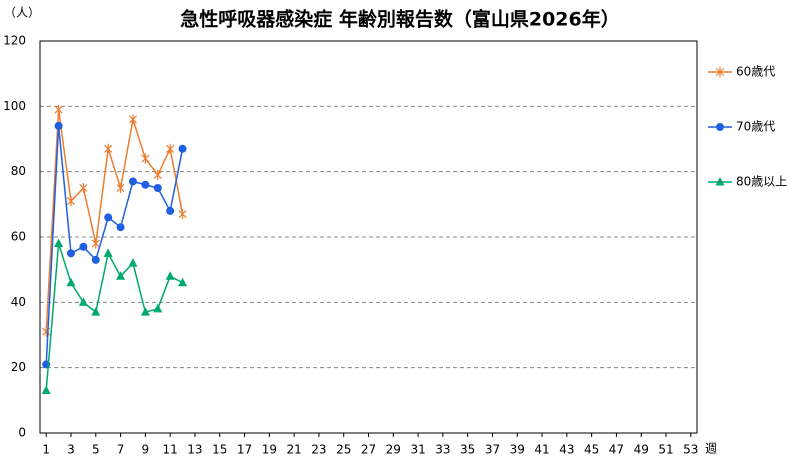 The width and height of the screenshot is (800, 462). Describe the element at coordinates (755, 72) in the screenshot. I see `legend-label: 60歳代` at that location.